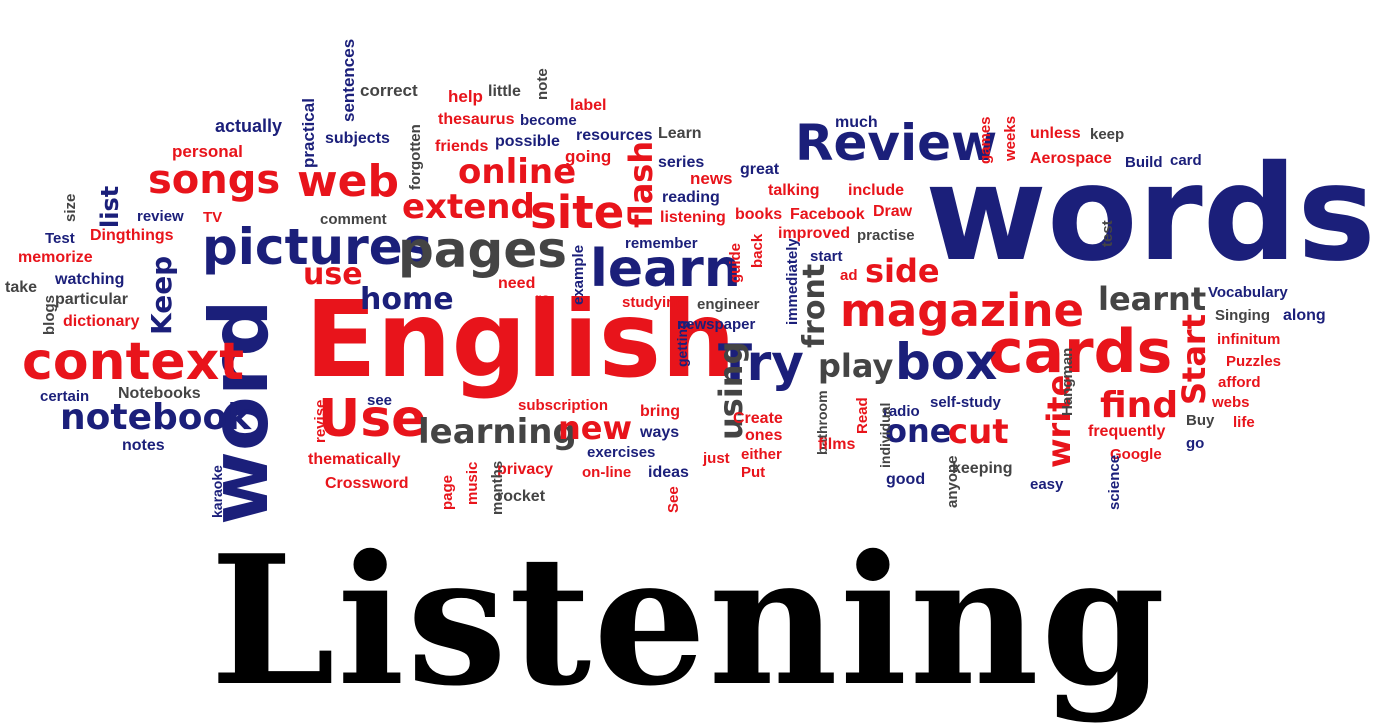 The height and width of the screenshot is (725, 1397). I want to click on cloud-word: Create, so click(758, 418).